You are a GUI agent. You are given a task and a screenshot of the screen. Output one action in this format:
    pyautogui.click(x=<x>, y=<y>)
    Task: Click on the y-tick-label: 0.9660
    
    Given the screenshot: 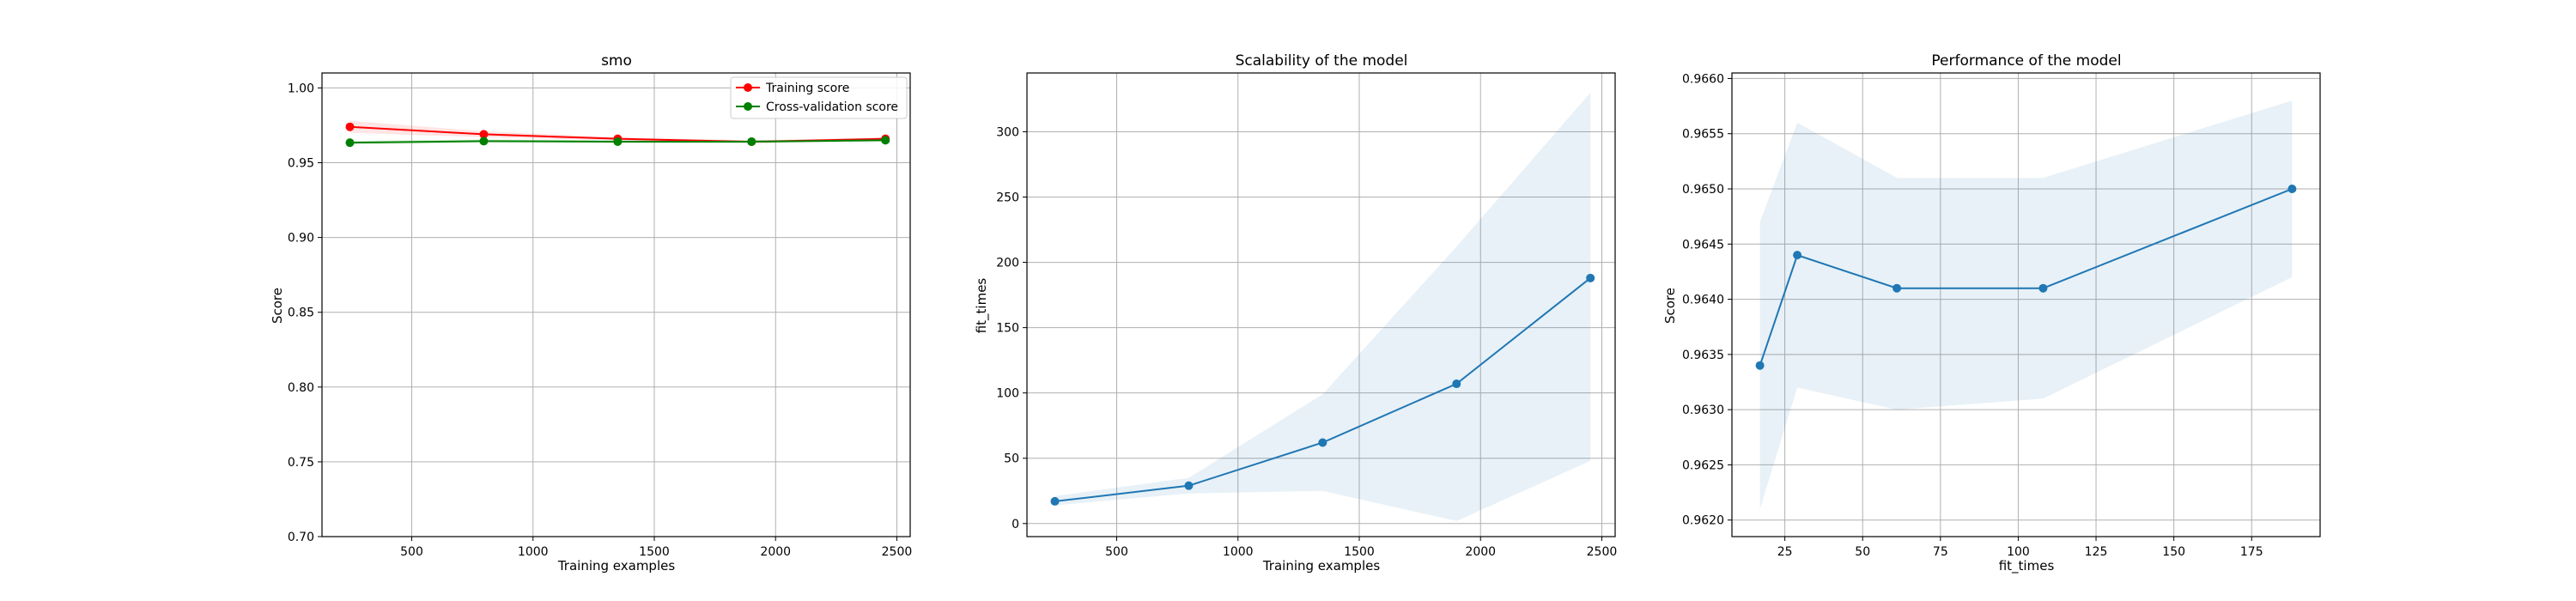 What is the action you would take?
    pyautogui.click(x=1703, y=79)
    